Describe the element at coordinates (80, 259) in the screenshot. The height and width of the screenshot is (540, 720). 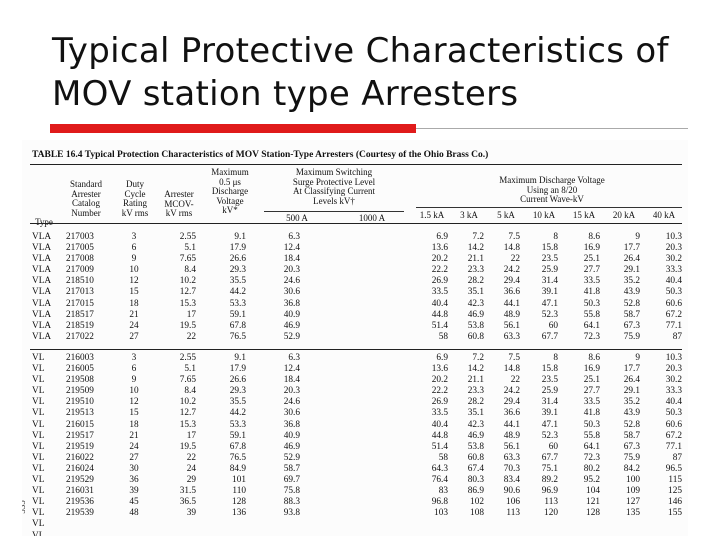
I see `vla-catalog-cell: 217008` at that location.